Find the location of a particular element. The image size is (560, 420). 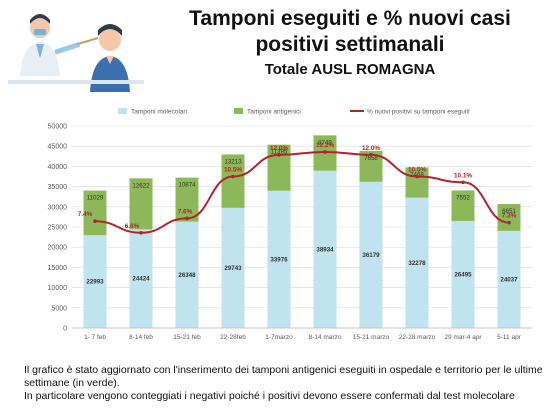

x-tick-label: 15-21 marzo is located at coordinates (371, 337).